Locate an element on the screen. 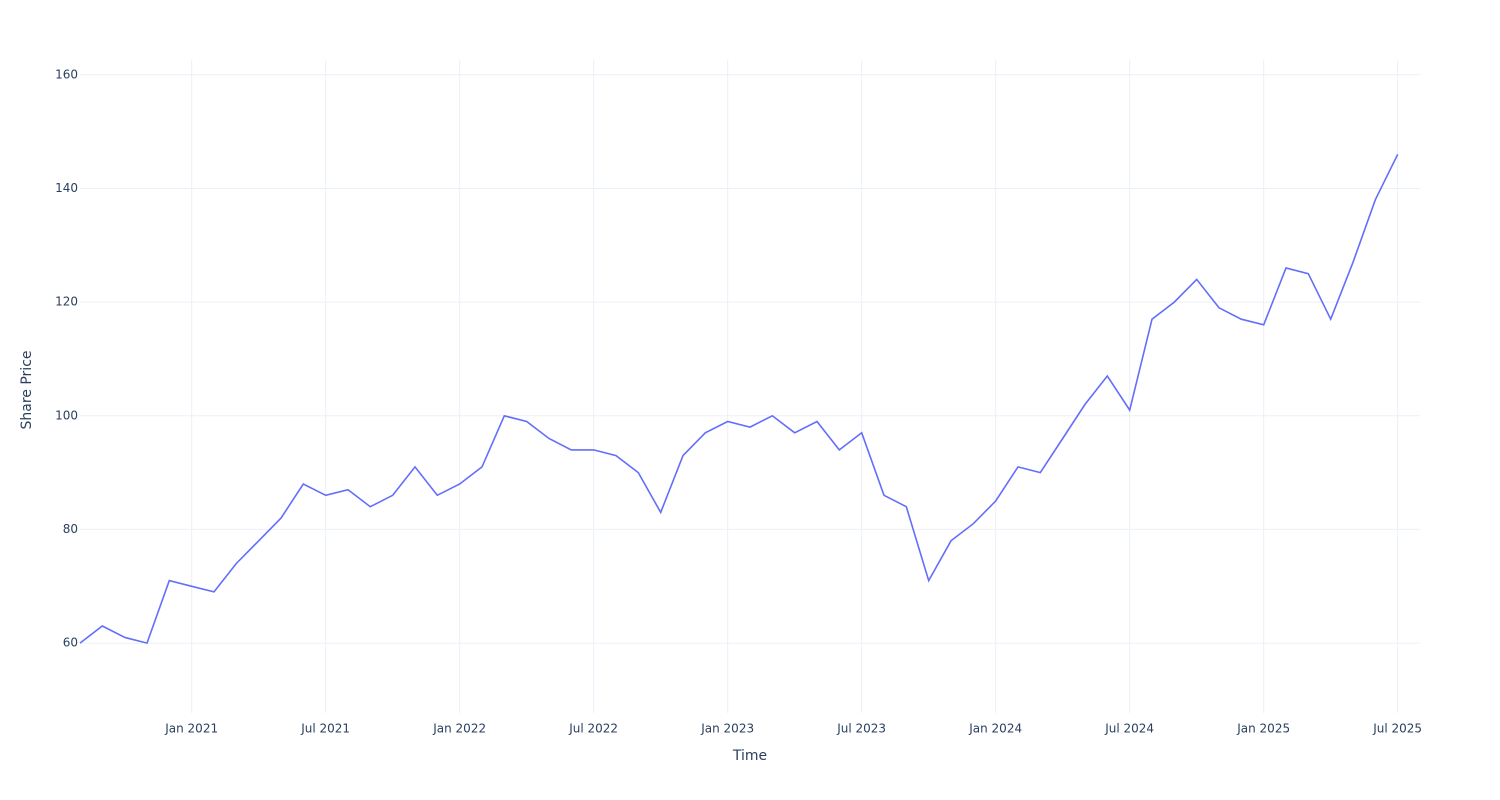 Image resolution: width=1500 pixels, height=800 pixels. x-tick-label: Jan 2023 is located at coordinates (727, 729).